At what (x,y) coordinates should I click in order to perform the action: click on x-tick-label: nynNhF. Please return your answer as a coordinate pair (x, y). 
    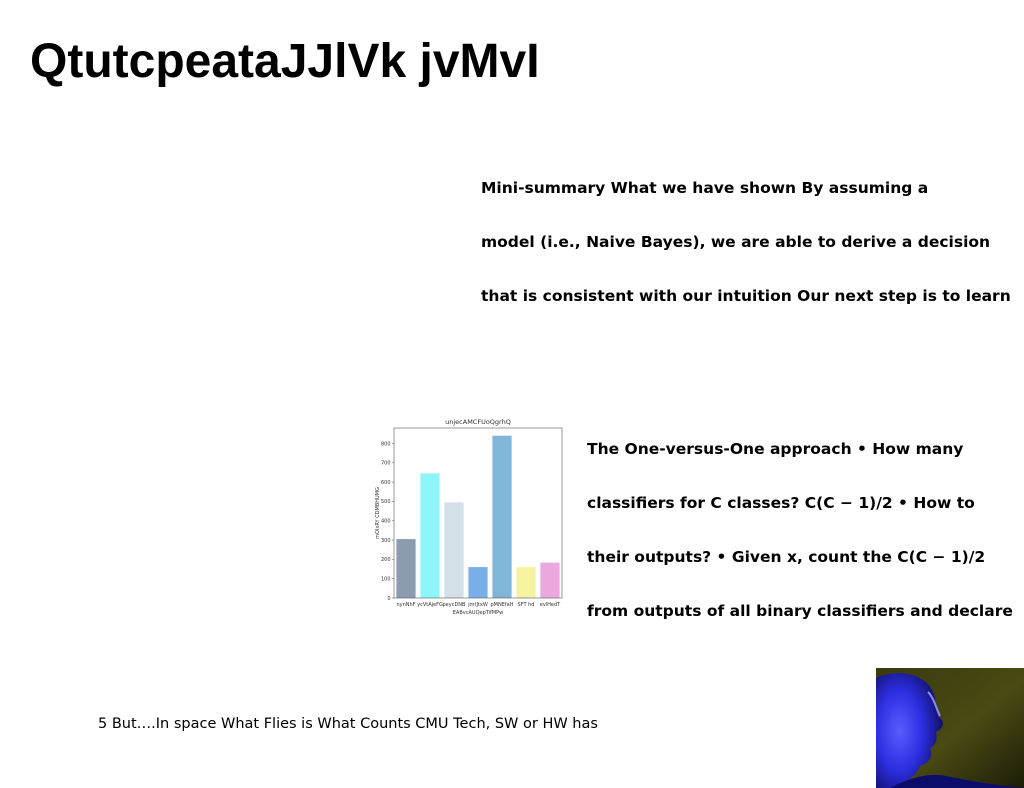
    Looking at the image, I should click on (405, 605).